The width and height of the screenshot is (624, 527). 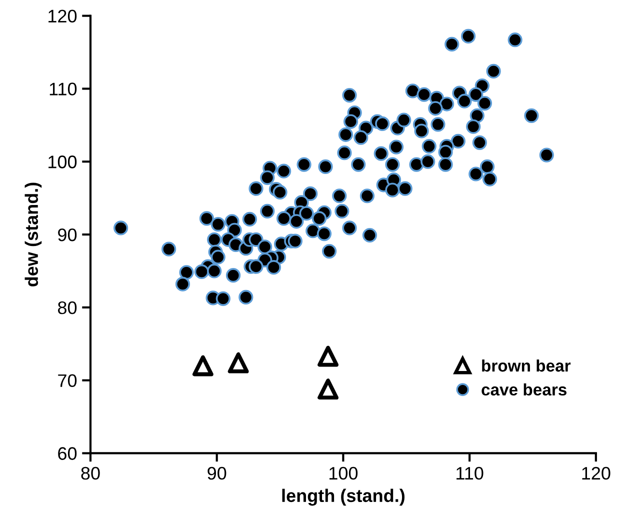 What do you see at coordinates (217, 473) in the screenshot?
I see `x-tick-label: 90` at bounding box center [217, 473].